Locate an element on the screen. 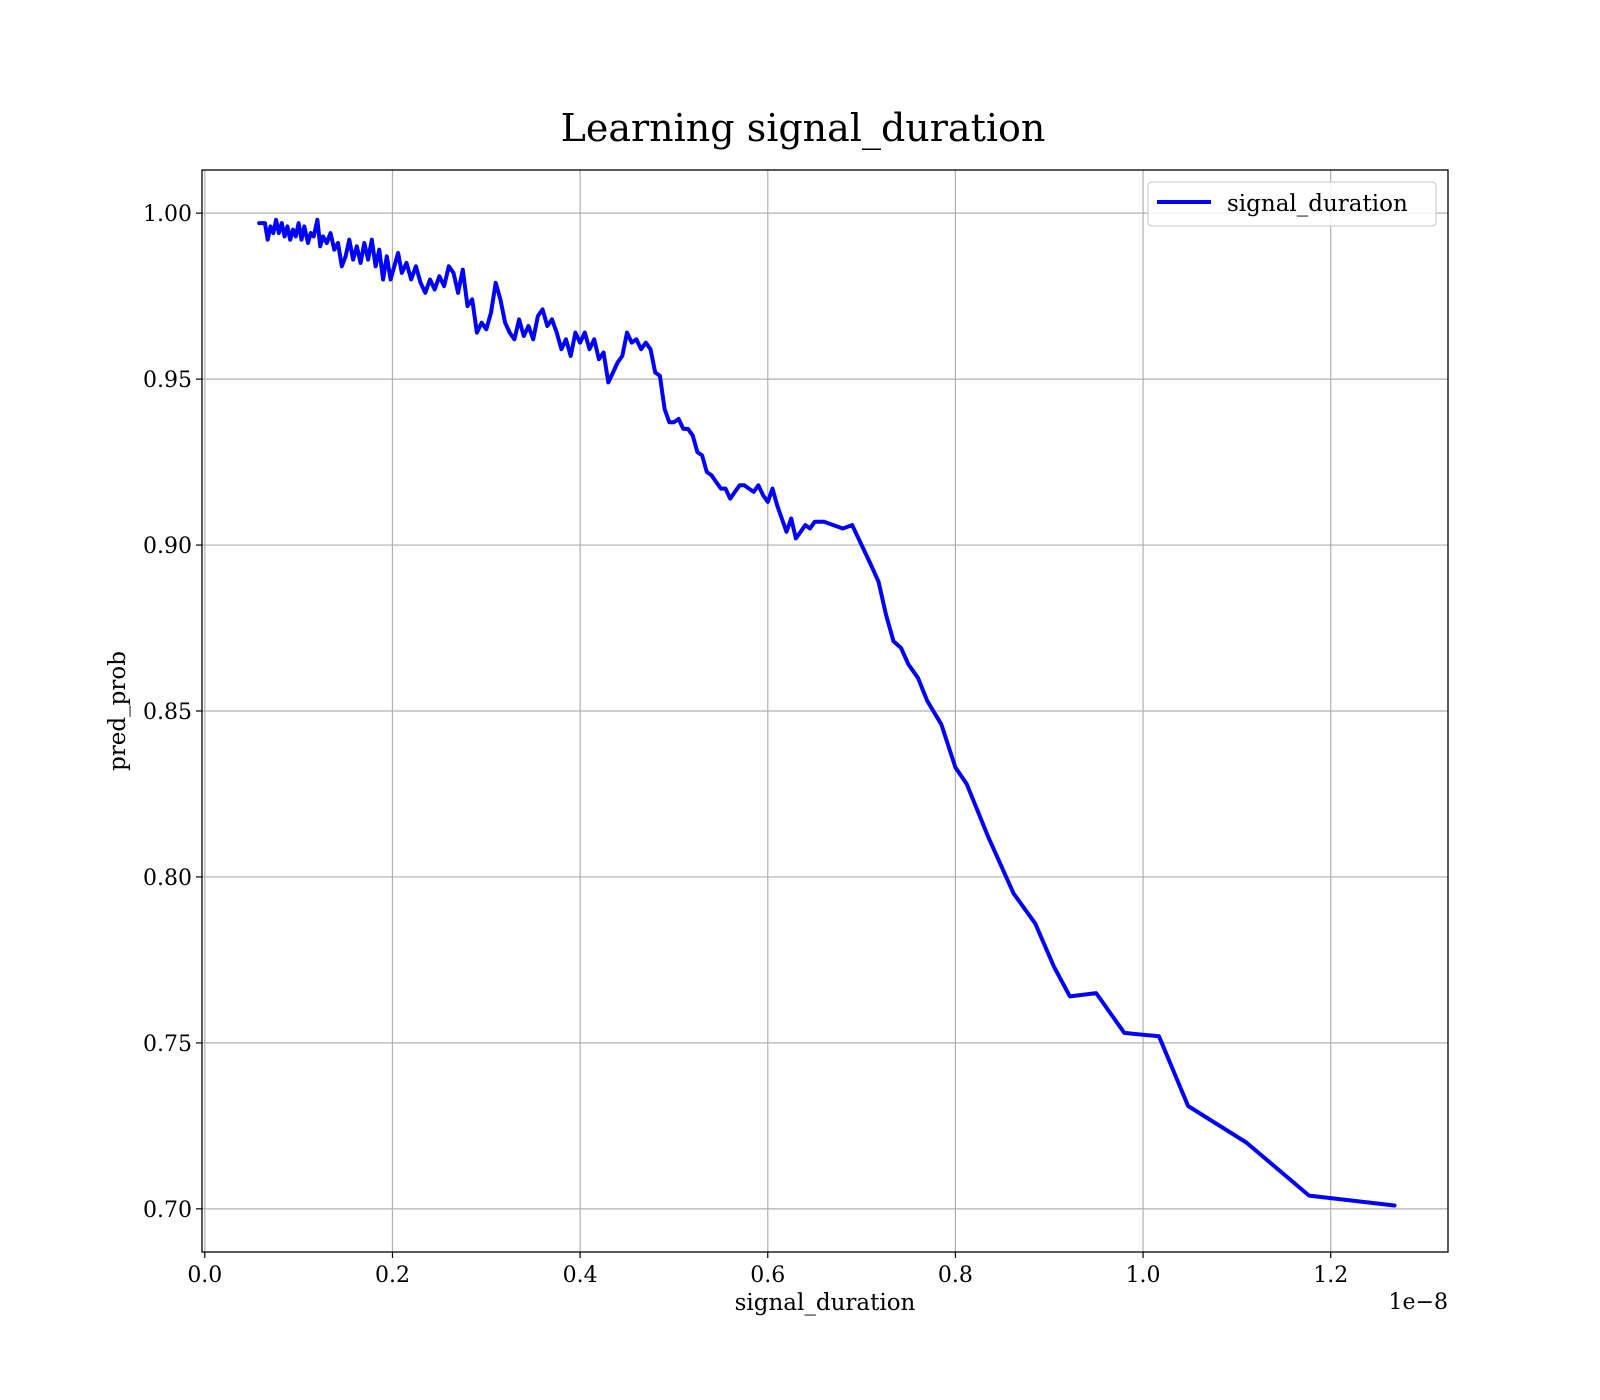  x-tick-label: 0.2 is located at coordinates (392, 1275).